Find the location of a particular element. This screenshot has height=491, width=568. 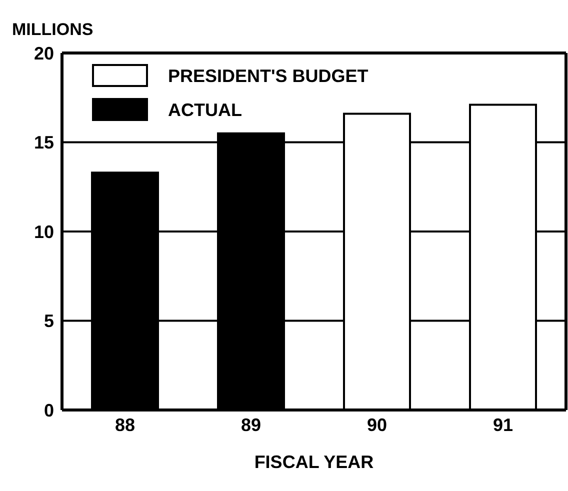

y-tick-label: 5 is located at coordinates (49, 321).